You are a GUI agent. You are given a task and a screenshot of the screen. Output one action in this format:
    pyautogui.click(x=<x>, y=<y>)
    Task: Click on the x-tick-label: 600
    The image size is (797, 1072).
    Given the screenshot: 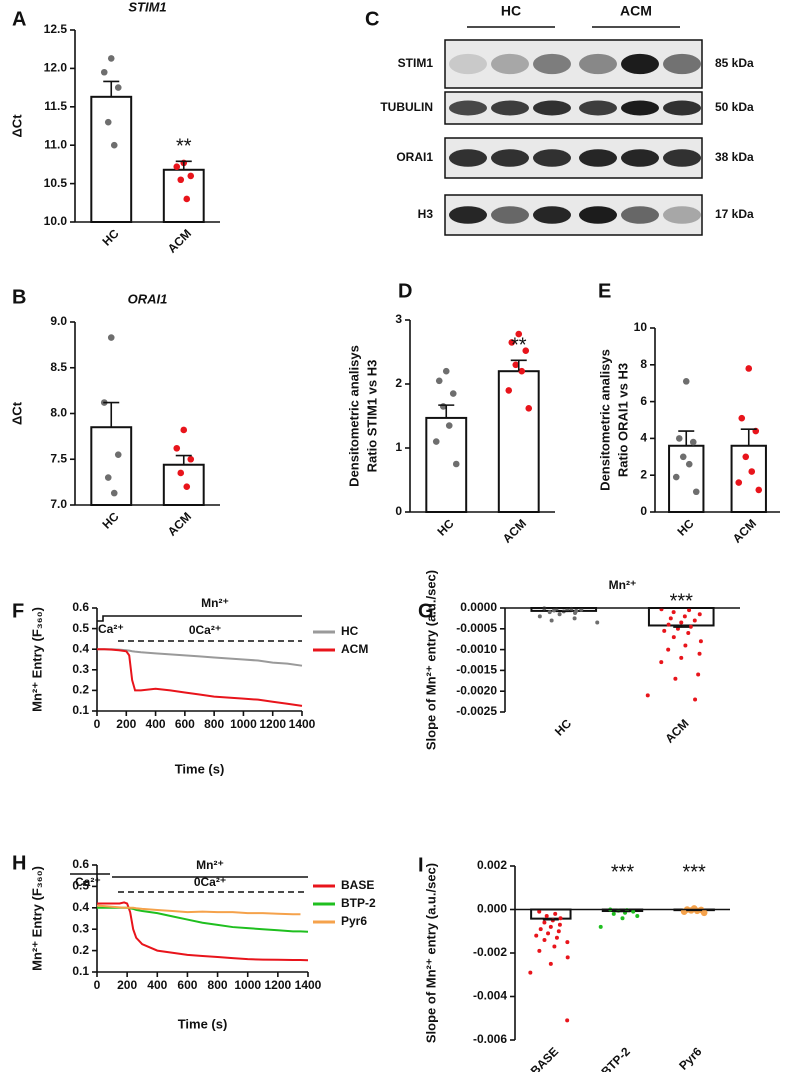 What is the action you would take?
    pyautogui.click(x=187, y=985)
    